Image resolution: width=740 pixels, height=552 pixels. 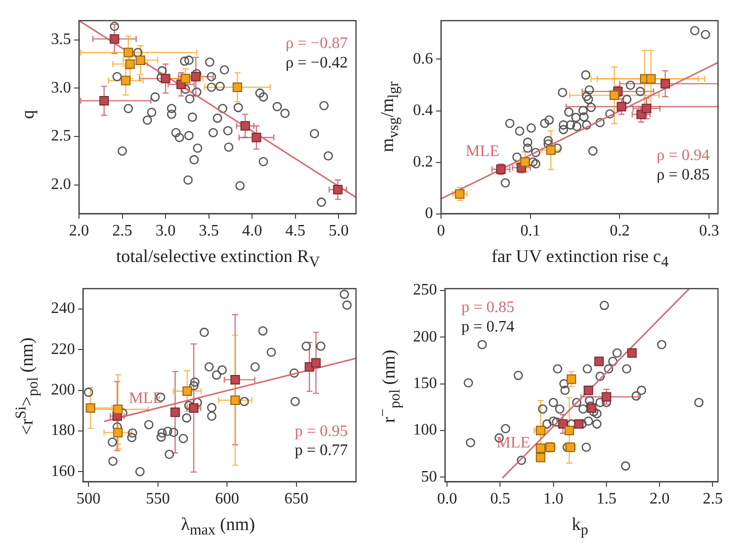 I want to click on x-tick-label: 4.5, so click(x=295, y=231).